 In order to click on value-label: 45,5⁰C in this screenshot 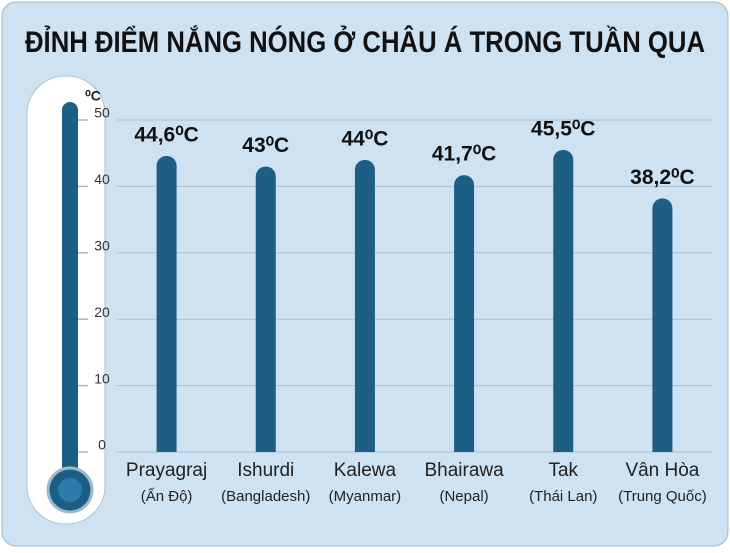, I will do `click(563, 128)`.